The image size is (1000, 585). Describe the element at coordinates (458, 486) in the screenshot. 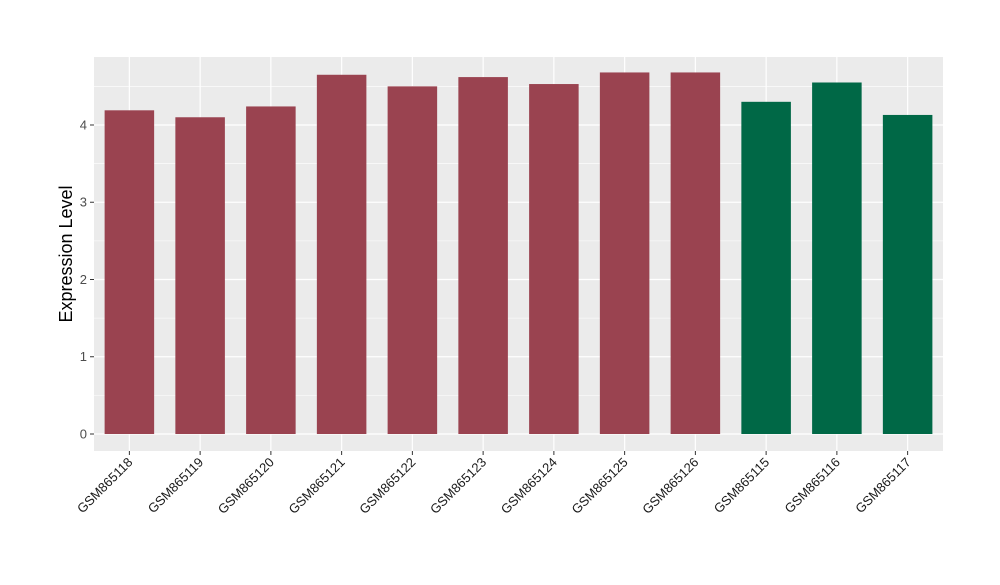

I see `x-tick-label: GSM865123` at that location.